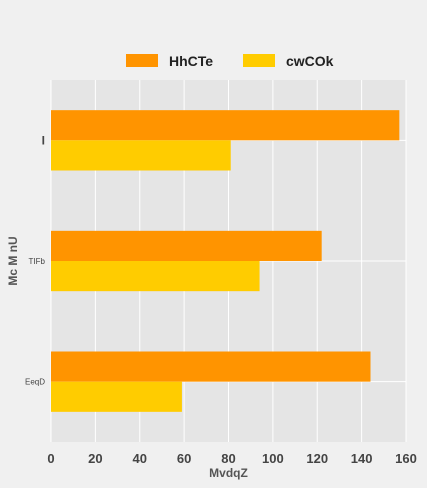  I want to click on bar-cwCOk-EeqD, so click(116, 396).